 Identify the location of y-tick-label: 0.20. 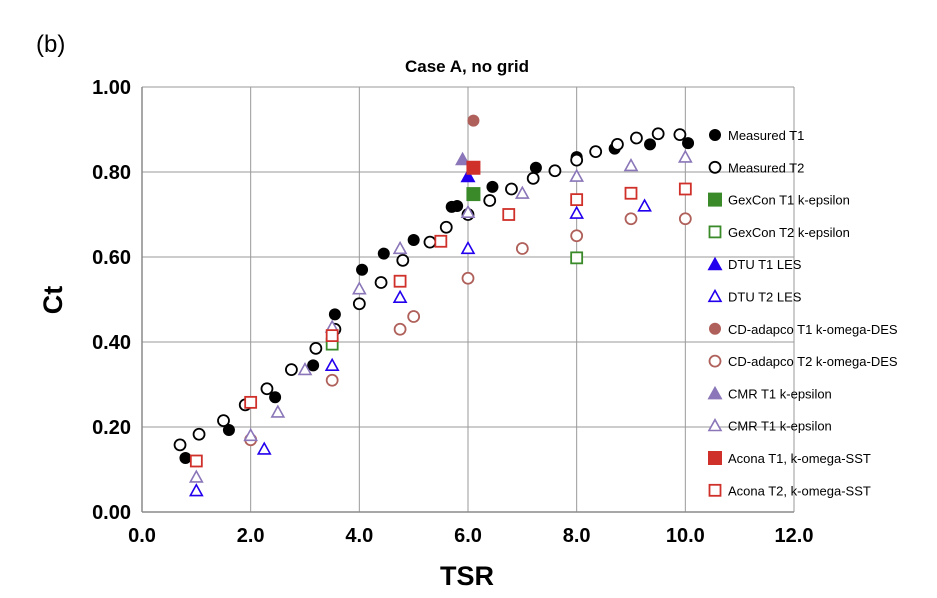
(111, 428).